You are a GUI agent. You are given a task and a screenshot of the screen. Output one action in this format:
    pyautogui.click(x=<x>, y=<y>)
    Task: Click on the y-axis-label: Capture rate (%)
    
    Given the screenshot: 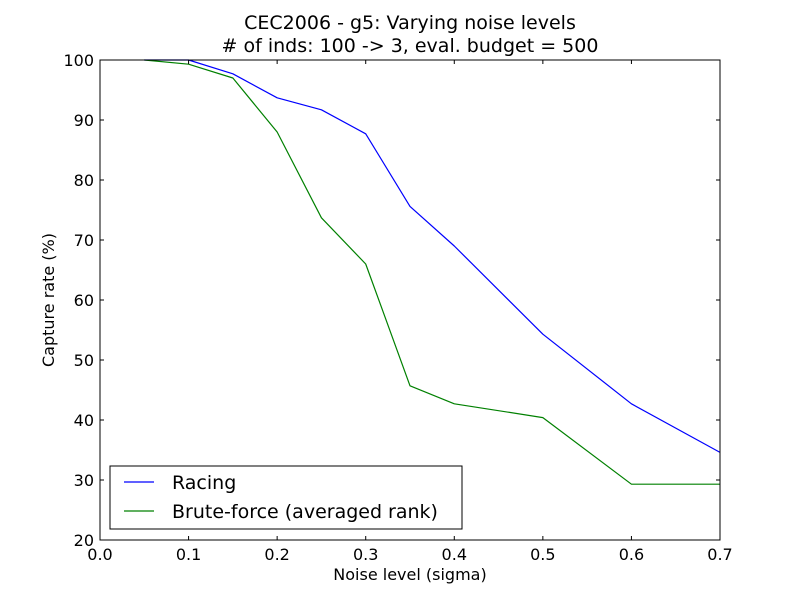 What is the action you would take?
    pyautogui.click(x=48, y=300)
    